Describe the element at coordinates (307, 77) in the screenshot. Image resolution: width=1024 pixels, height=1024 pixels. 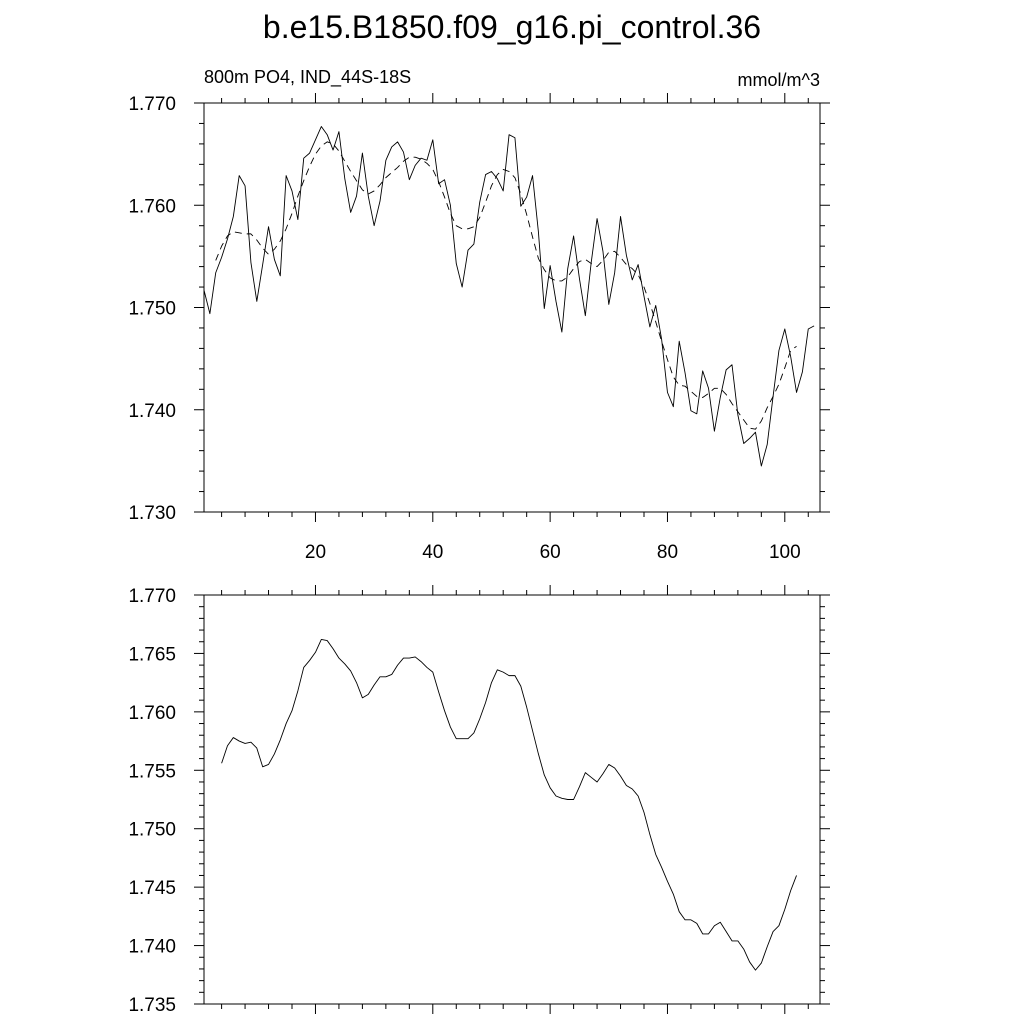
I see `panel-1-left-string: 800m PO4, IND_44S-18S` at that location.